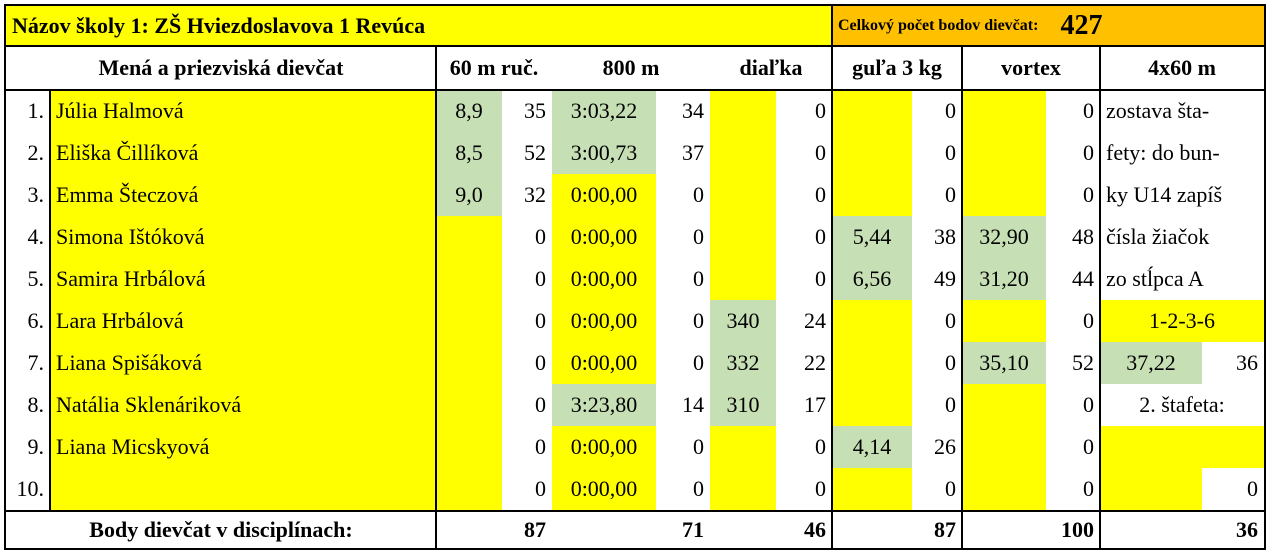  I want to click on athlete-name: Liana Micskyová, so click(243, 447).